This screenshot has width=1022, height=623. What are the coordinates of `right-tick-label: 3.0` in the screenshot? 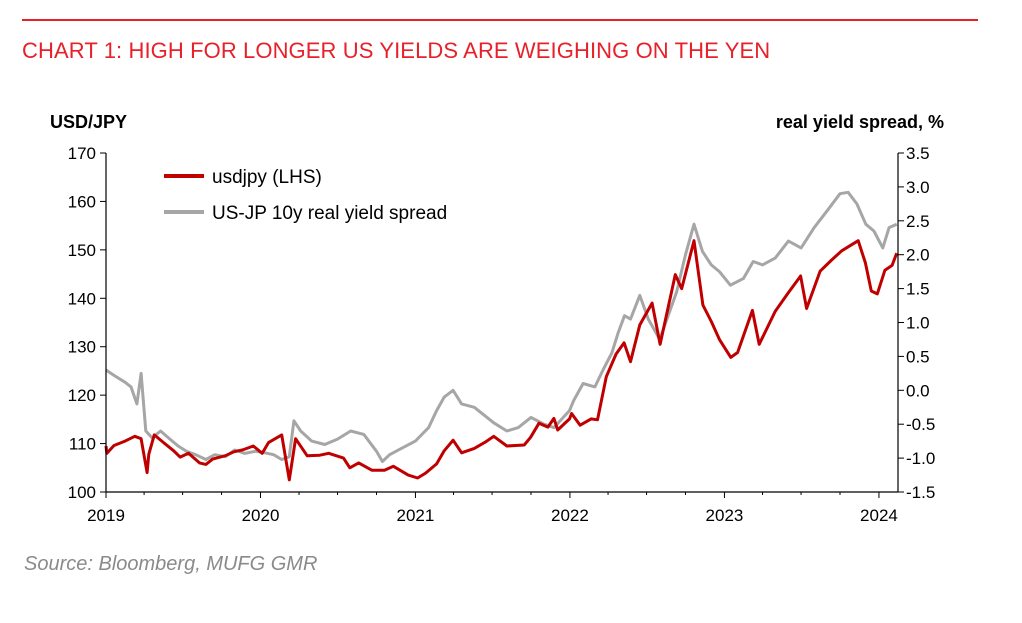 It's located at (918, 187).